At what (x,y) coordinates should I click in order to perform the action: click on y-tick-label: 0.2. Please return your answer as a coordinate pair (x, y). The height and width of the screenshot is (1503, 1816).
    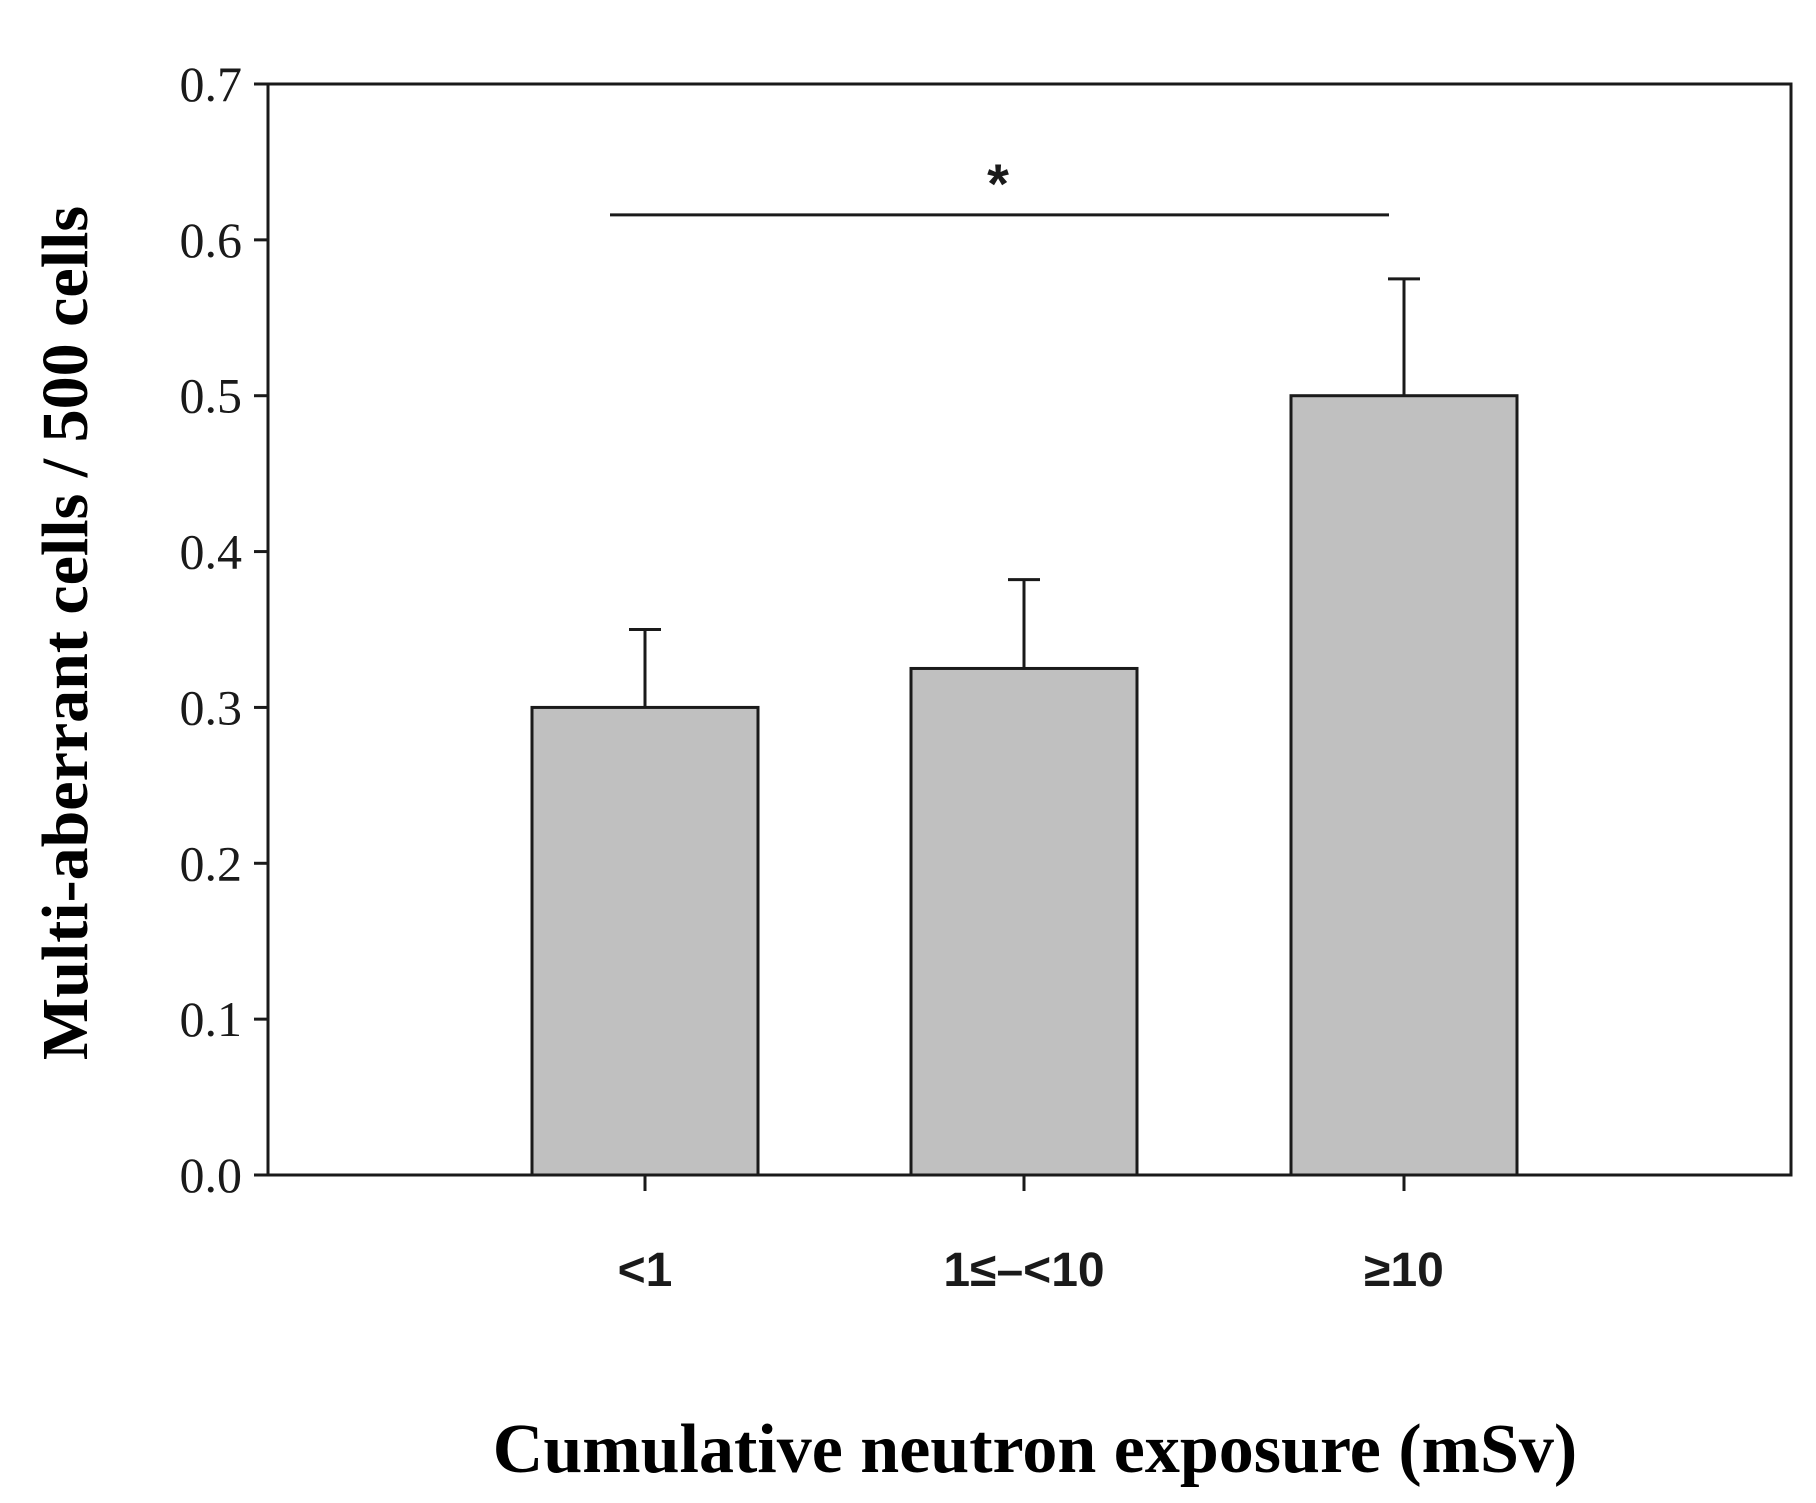
    Looking at the image, I should click on (211, 863).